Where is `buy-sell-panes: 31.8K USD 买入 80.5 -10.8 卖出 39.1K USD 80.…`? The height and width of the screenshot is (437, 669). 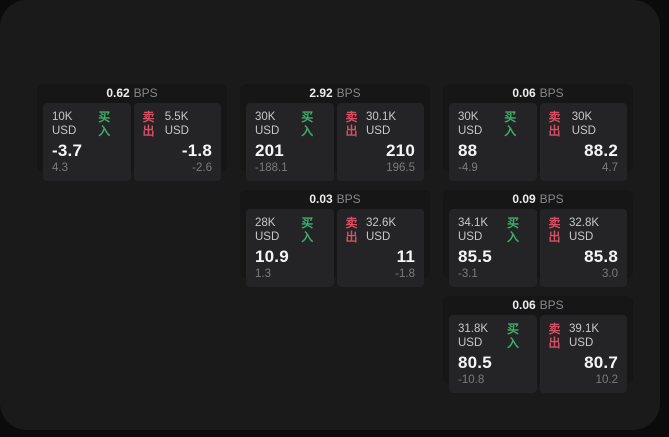
buy-sell-panes: 31.8K USD 买入 80.5 -10.8 卖出 39.1K USD 80.… is located at coordinates (538, 354).